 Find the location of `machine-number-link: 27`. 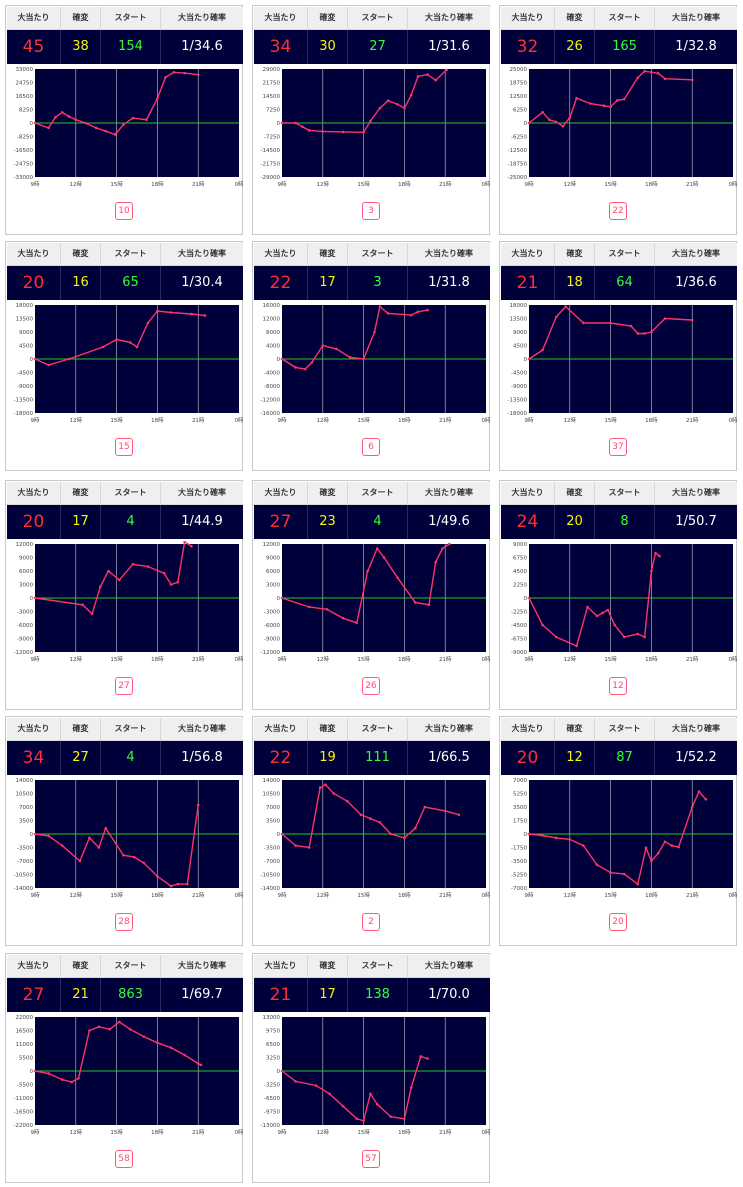

machine-number-link: 27 is located at coordinates (124, 686).